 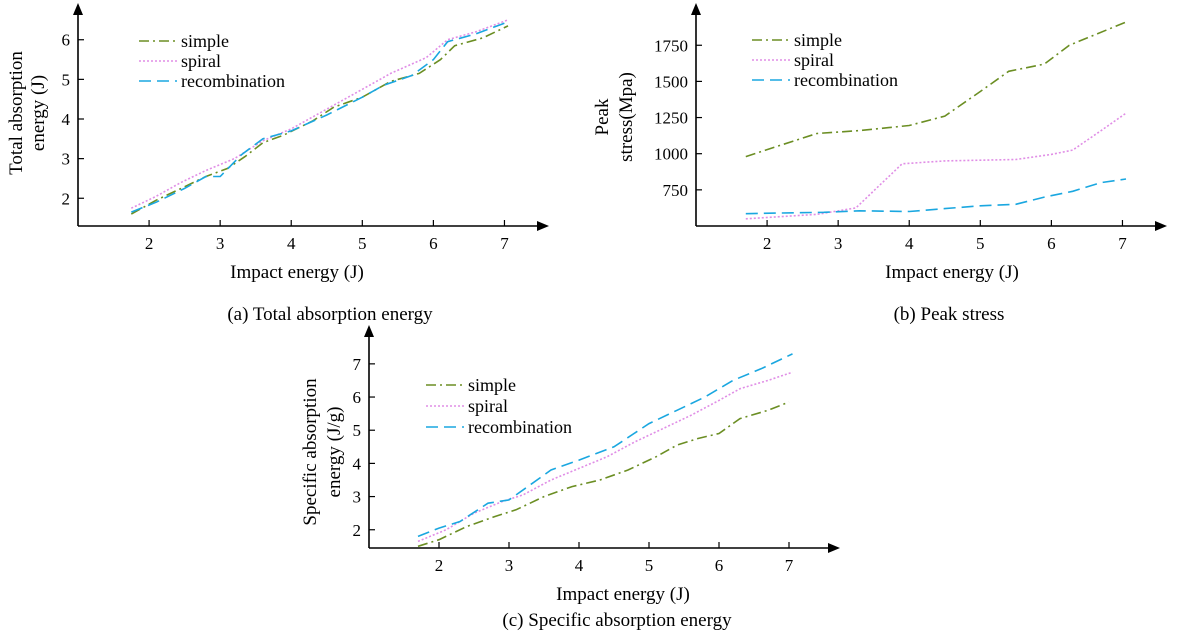 What do you see at coordinates (334, 452) in the screenshot?
I see `y-axis-title: energy (J/g)` at bounding box center [334, 452].